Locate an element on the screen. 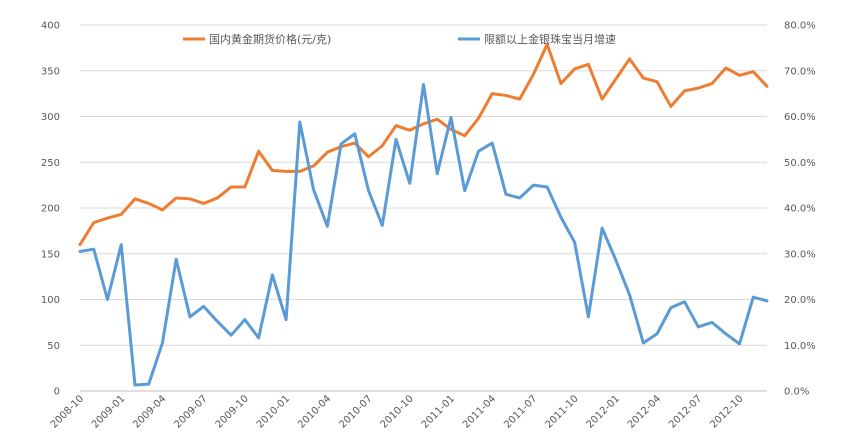 This screenshot has height=443, width=864. left-axis-tick-label: 400 is located at coordinates (50, 26).